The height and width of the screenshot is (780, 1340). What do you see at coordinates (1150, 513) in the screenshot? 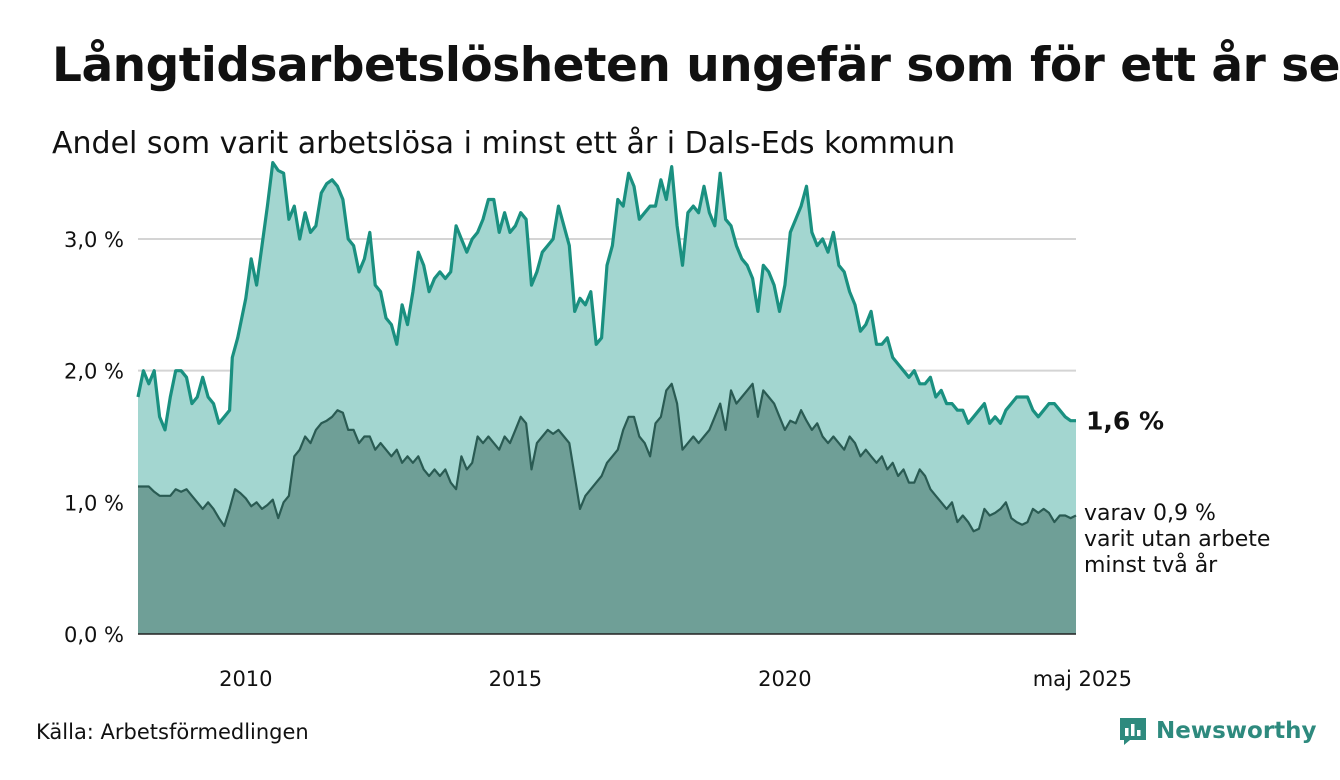
I see `end-label-two-year-line: varav 0,9 %` at bounding box center [1150, 513].